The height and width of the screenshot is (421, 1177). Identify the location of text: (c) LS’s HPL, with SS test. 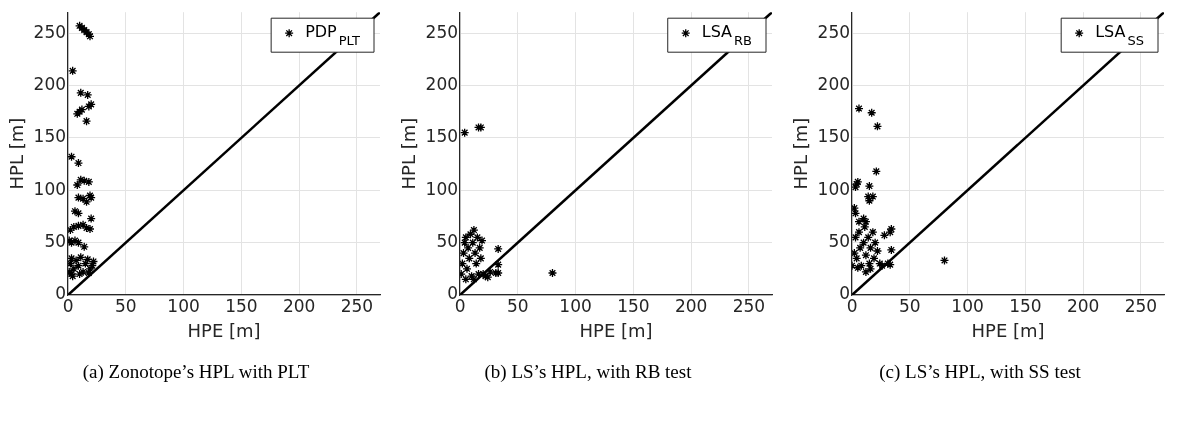
(980, 372).